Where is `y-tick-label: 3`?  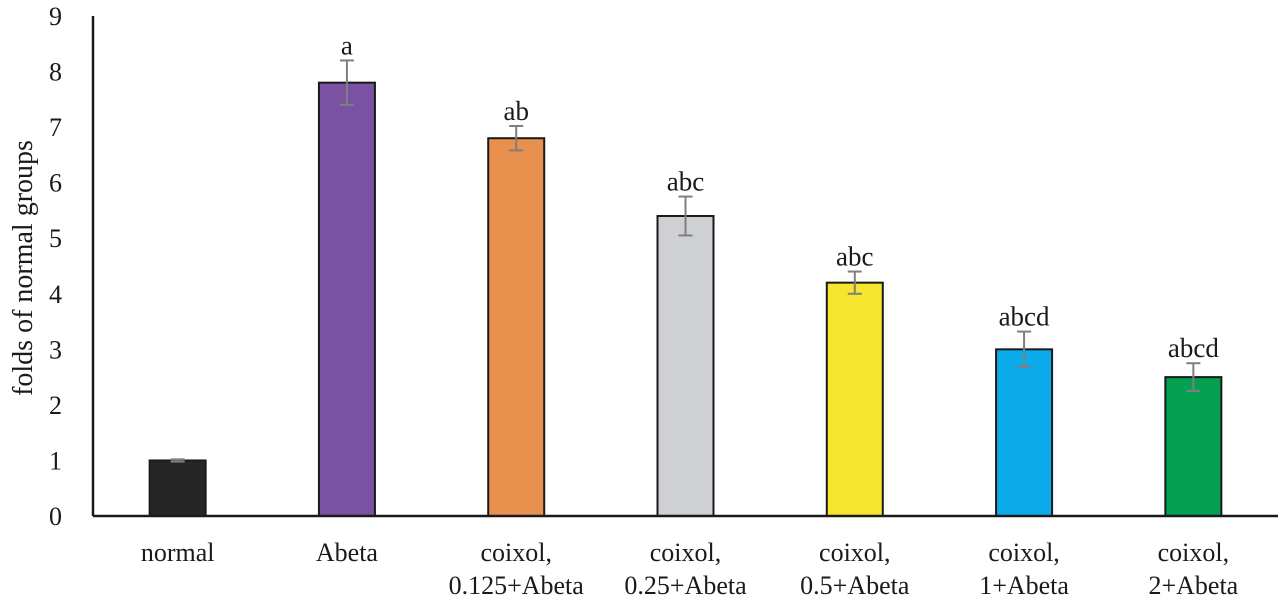 y-tick-label: 3 is located at coordinates (55, 349).